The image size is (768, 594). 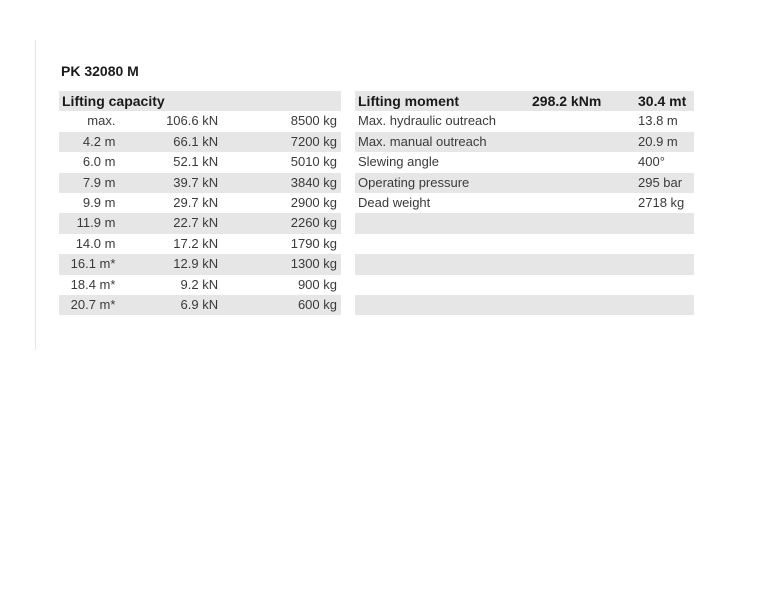 I want to click on property-label: Operating pressure, so click(x=414, y=182).